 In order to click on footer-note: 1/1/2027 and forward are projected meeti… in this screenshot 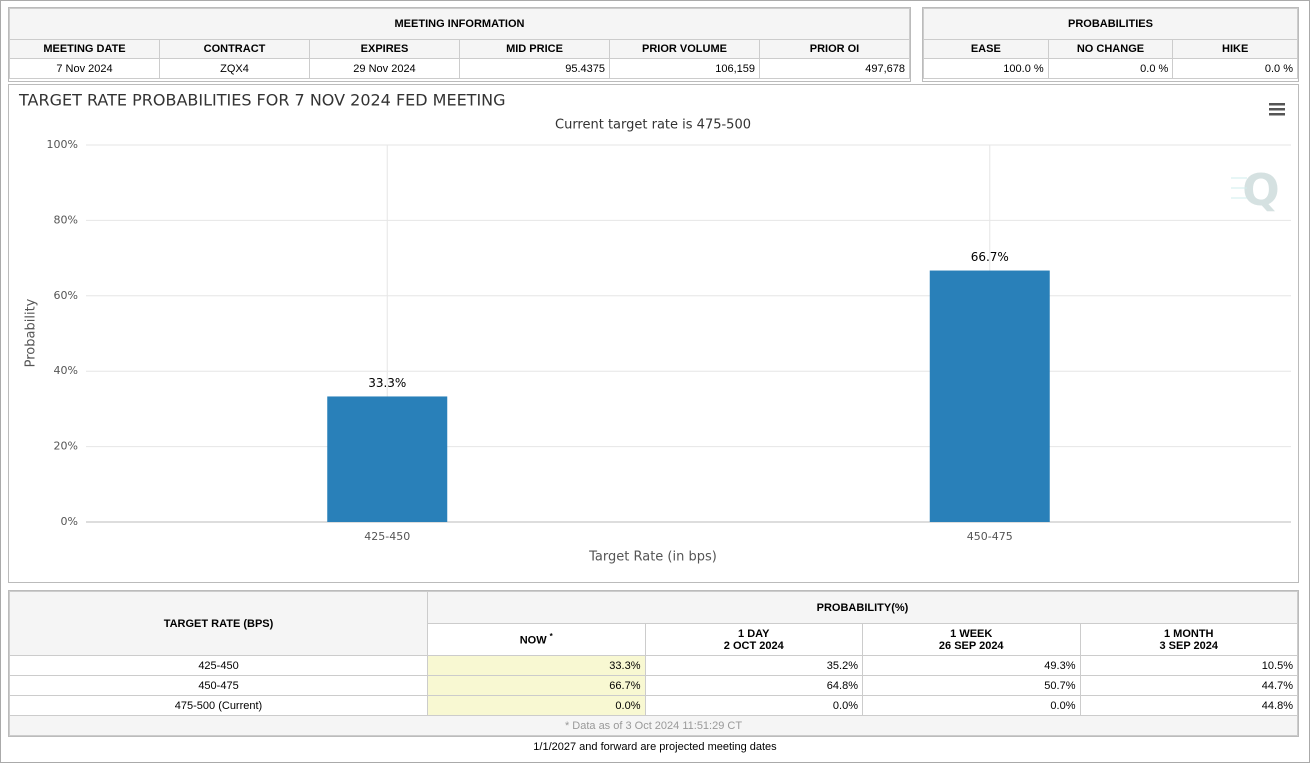, I will do `click(655, 747)`.